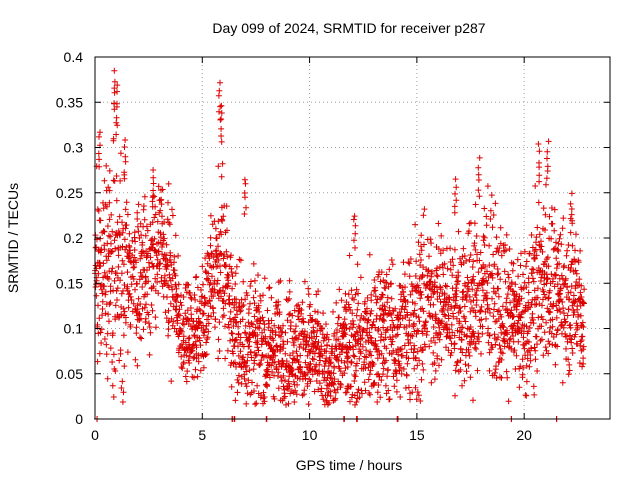  What do you see at coordinates (74, 148) in the screenshot?
I see `y-tick-label: 0.3` at bounding box center [74, 148].